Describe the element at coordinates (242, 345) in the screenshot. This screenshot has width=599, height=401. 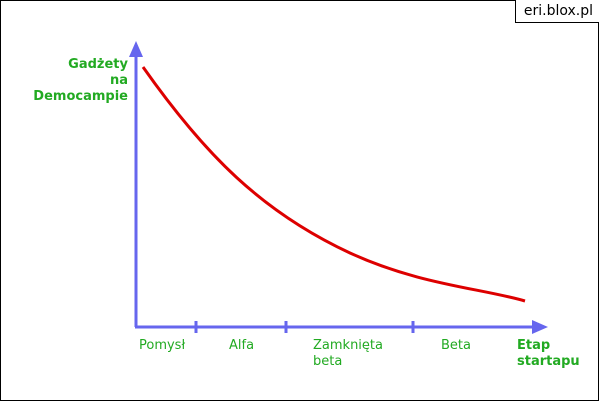
I see `x-category-label-alfa: Alfa` at that location.